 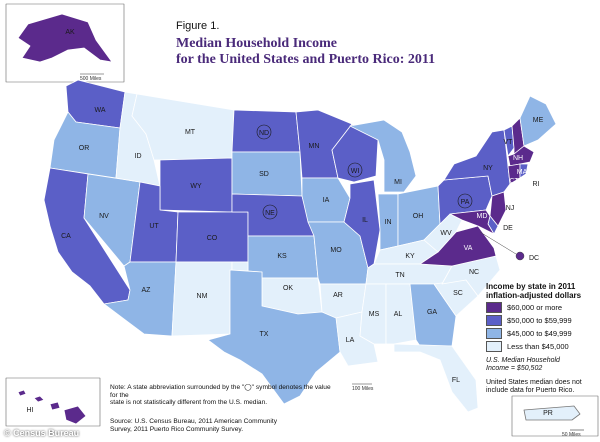 What do you see at coordinates (410, 256) in the screenshot?
I see `label-ky: KY` at bounding box center [410, 256].